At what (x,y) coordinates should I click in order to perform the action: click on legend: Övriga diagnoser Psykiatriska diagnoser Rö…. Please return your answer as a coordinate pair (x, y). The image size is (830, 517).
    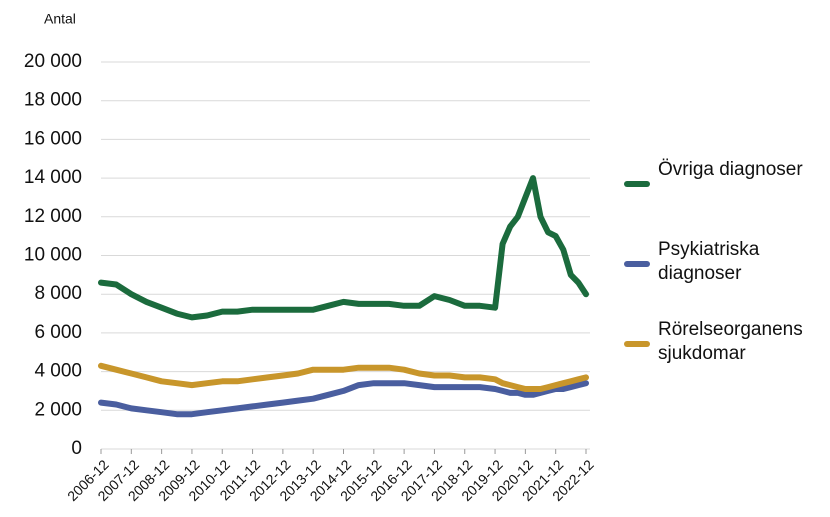
    Looking at the image, I should click on (726, 270).